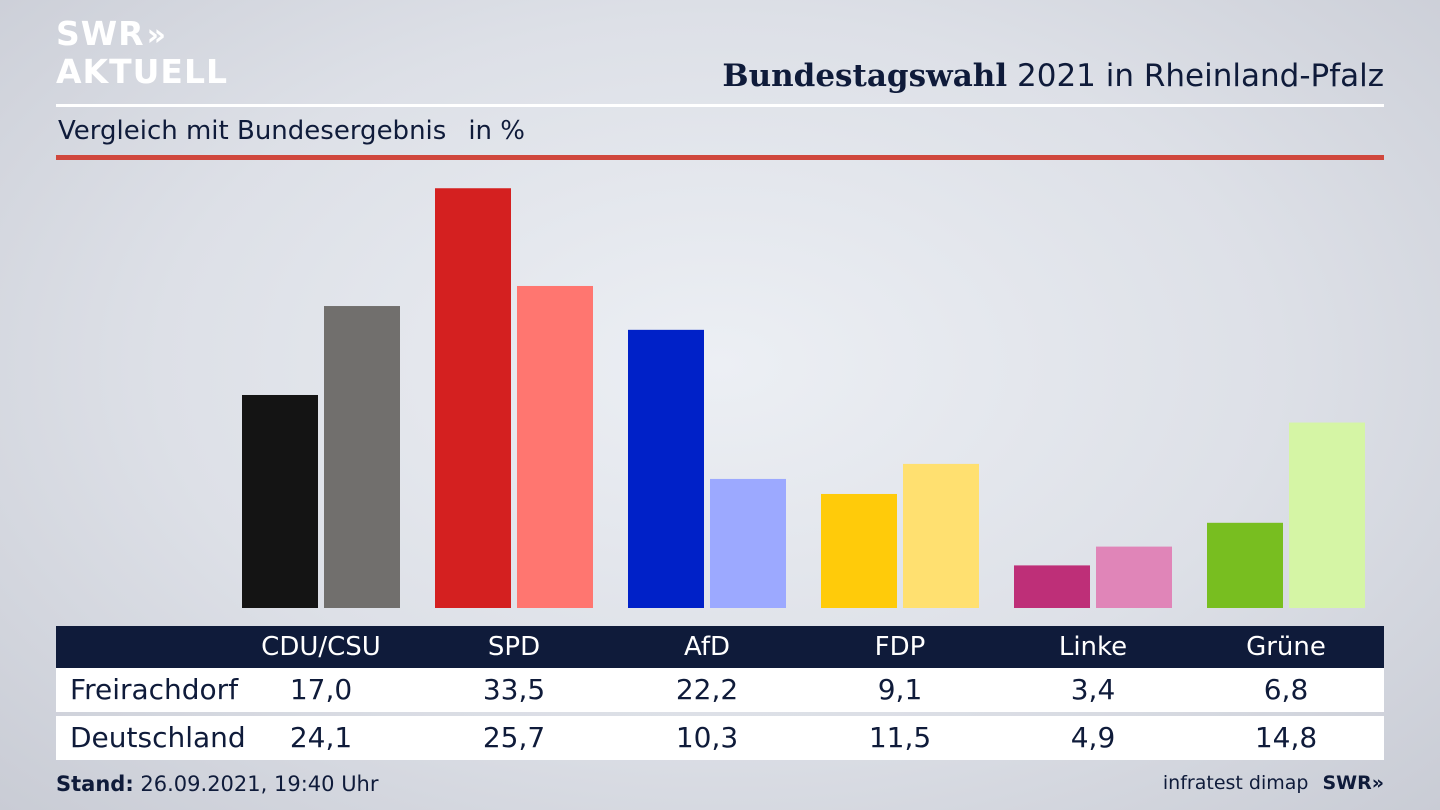 The height and width of the screenshot is (810, 1440). I want to click on bar-linke-freirachdorf, so click(1052, 586).